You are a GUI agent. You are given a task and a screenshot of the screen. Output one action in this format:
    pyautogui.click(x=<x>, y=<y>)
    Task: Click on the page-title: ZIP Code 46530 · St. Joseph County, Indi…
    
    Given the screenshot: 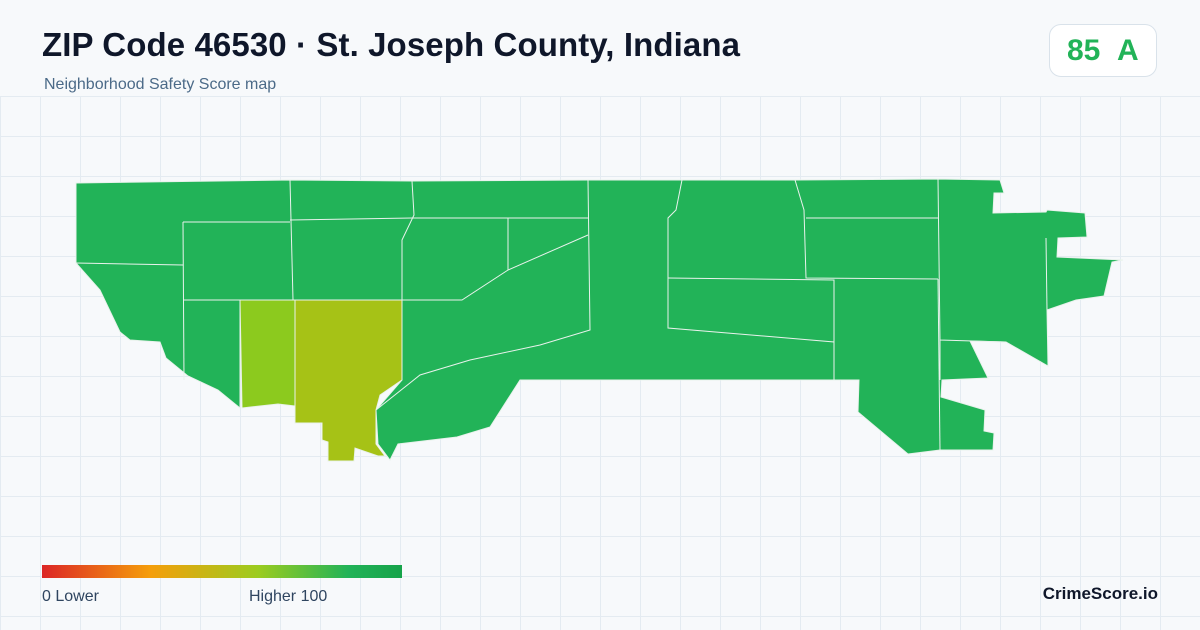 What is the action you would take?
    pyautogui.click(x=391, y=44)
    